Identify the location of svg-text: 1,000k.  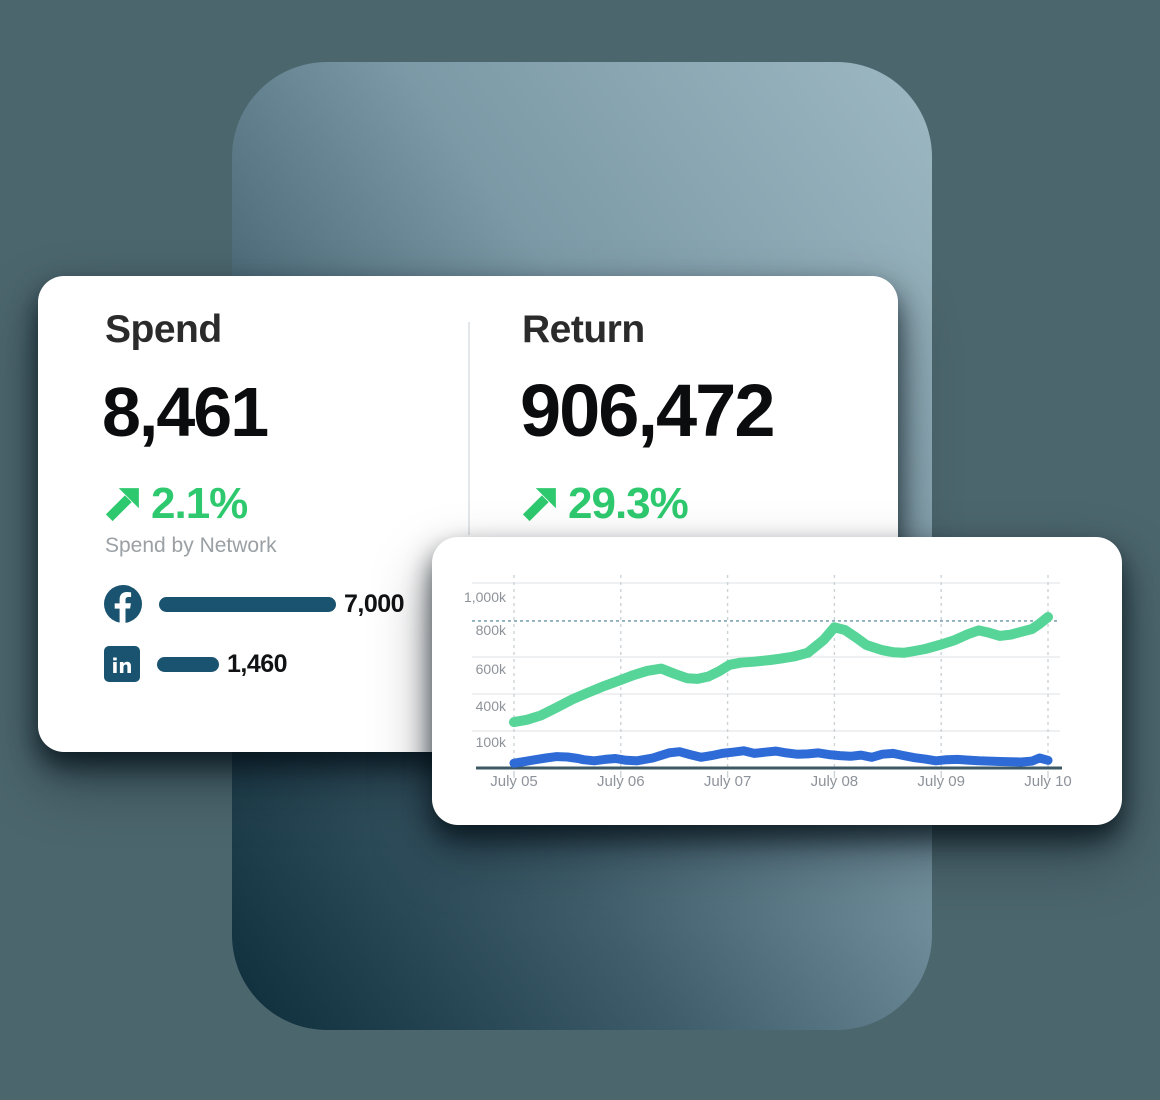
(485, 597).